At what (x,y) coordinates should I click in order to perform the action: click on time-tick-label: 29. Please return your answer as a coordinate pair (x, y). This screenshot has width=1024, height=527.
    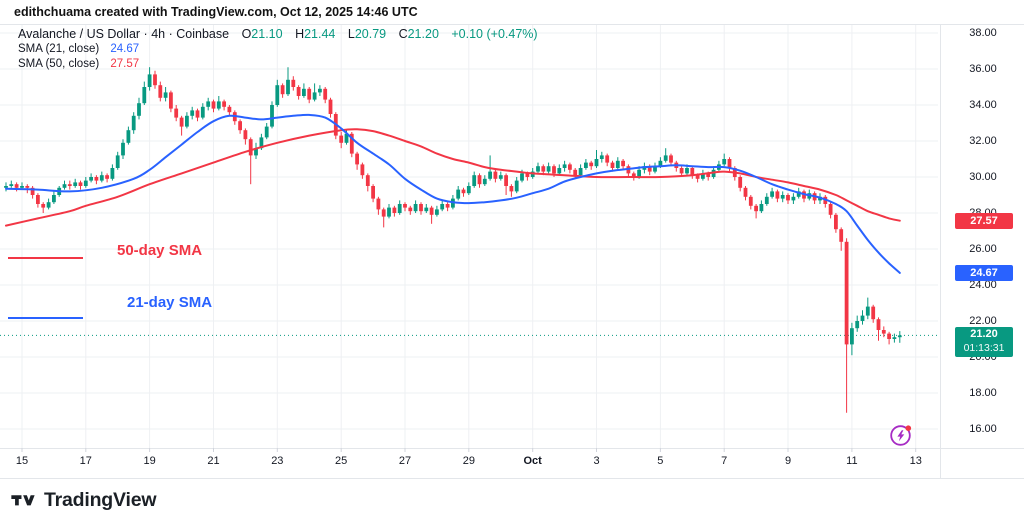
    Looking at the image, I should click on (468, 461).